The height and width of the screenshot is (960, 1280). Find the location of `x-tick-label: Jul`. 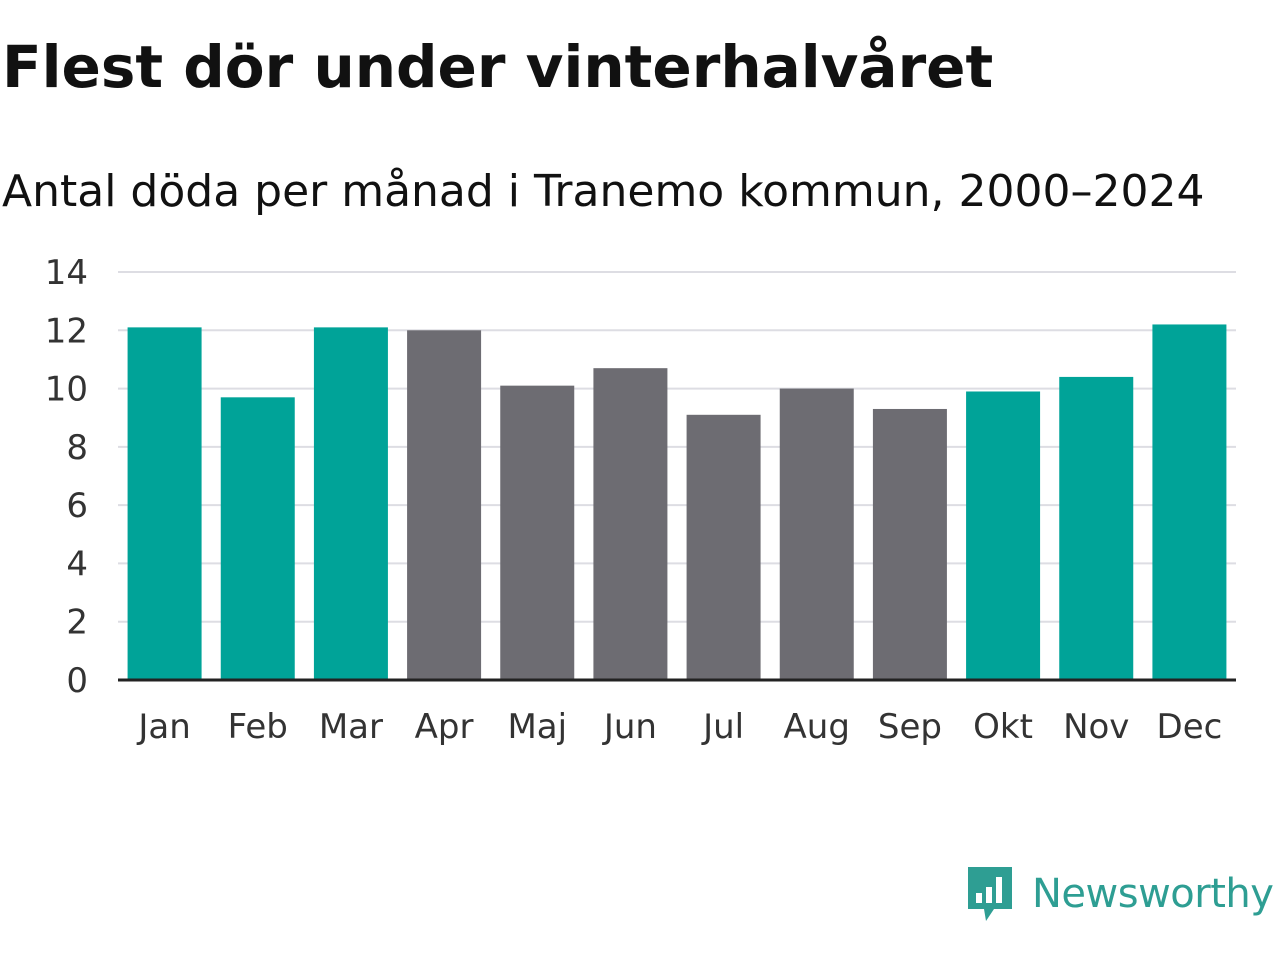

x-tick-label: Jul is located at coordinates (722, 727).